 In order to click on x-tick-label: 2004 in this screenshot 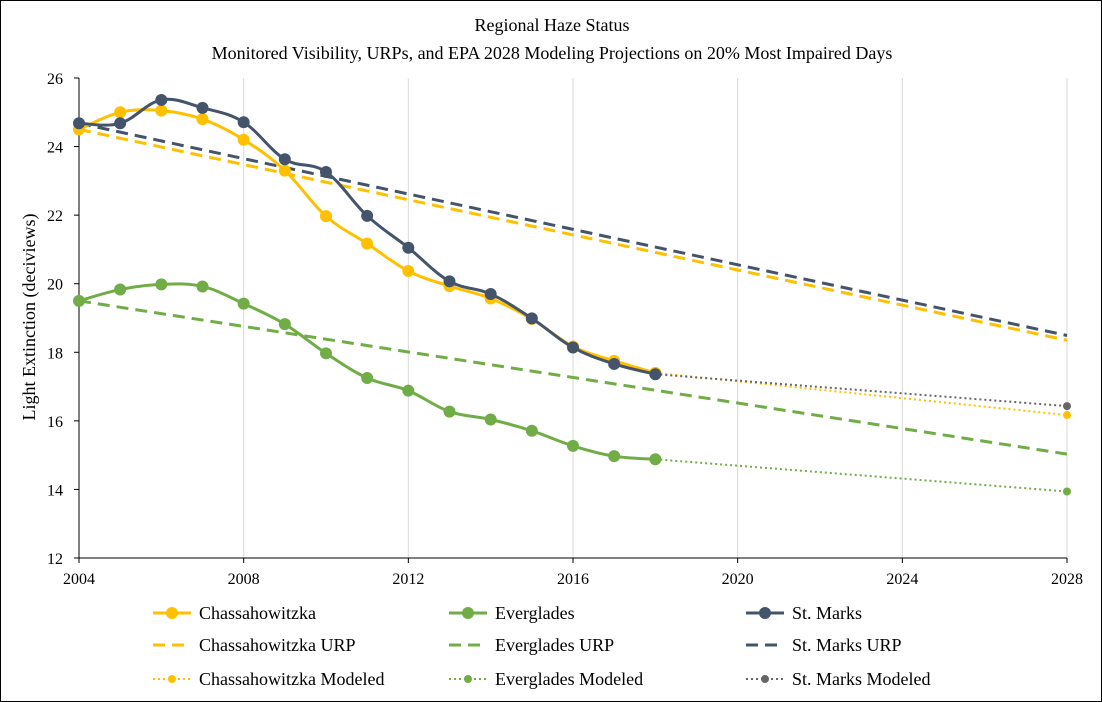, I will do `click(79, 579)`.